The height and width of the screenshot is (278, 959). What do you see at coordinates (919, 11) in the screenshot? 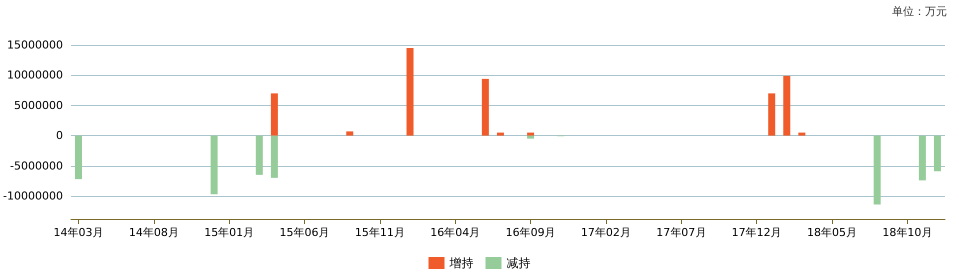
I see `text: 单位：万元` at bounding box center [919, 11].